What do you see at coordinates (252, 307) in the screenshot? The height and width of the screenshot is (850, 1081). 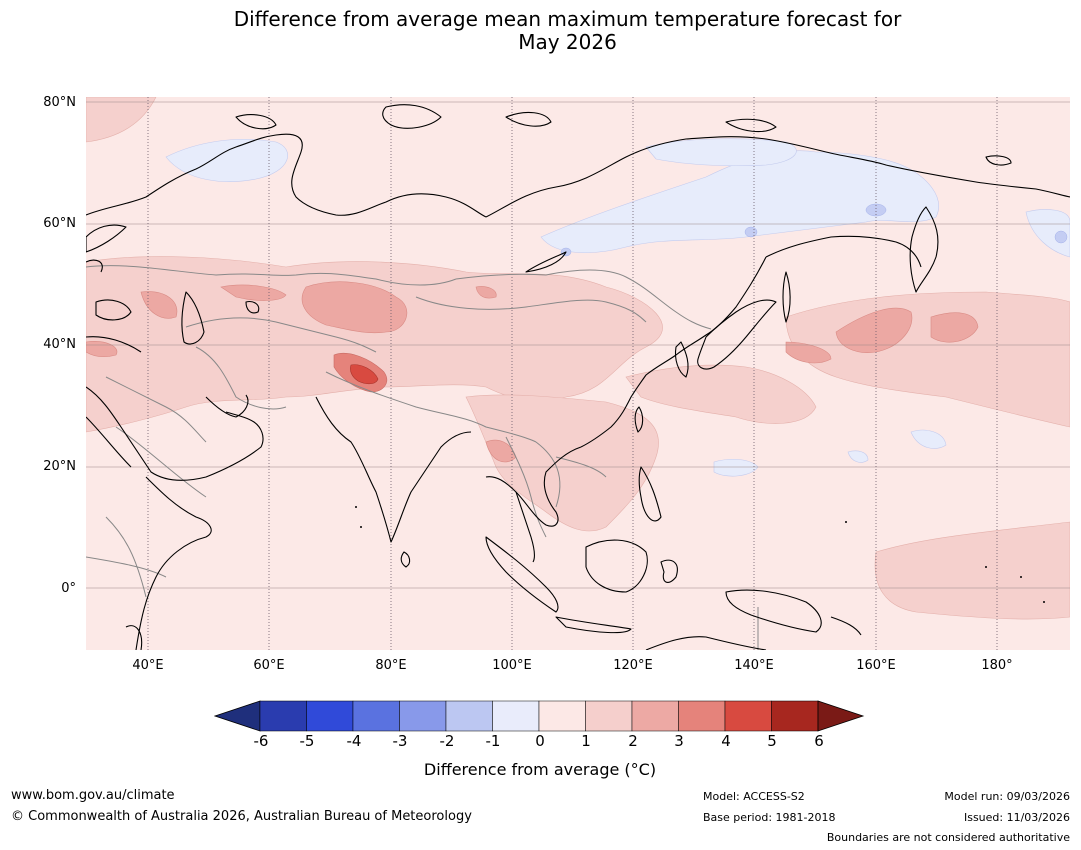 I see `coast-aral` at bounding box center [252, 307].